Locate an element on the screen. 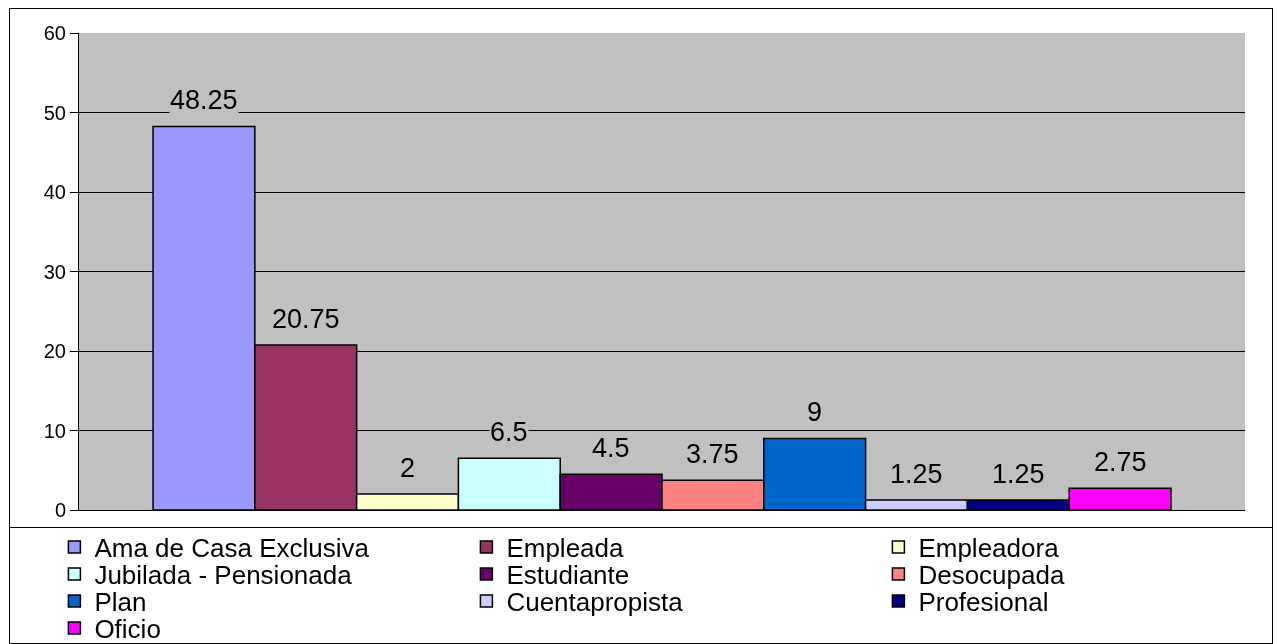 Image resolution: width=1277 pixels, height=644 pixels. y-tick-label: 20 is located at coordinates (54, 351).